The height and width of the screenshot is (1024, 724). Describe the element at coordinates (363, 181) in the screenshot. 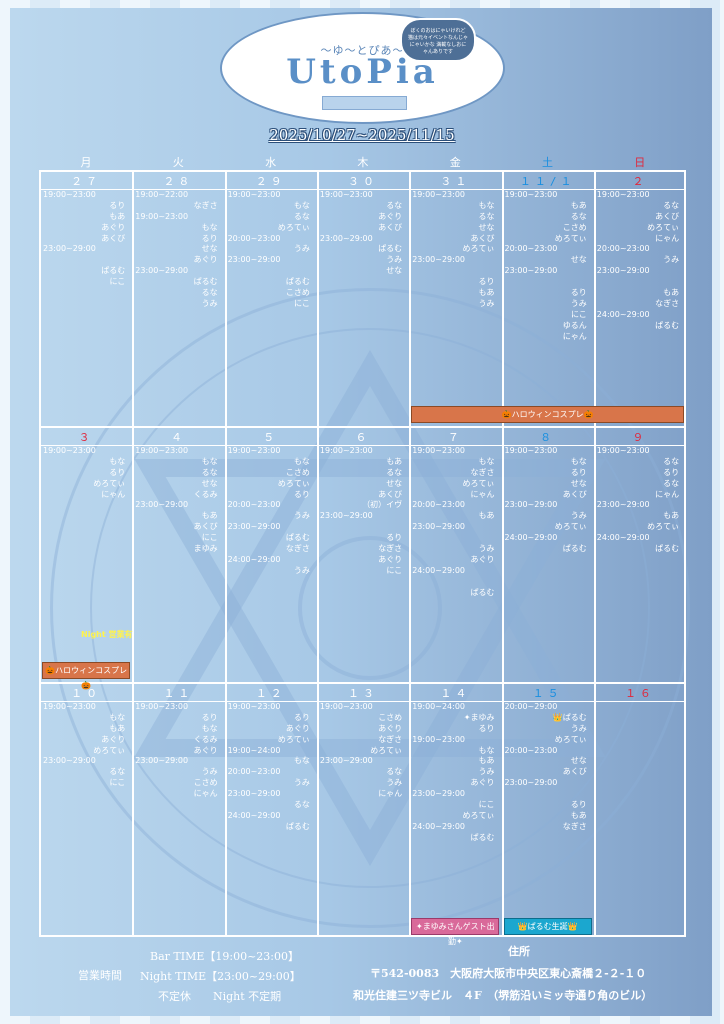

I see `day-number: ３０` at that location.